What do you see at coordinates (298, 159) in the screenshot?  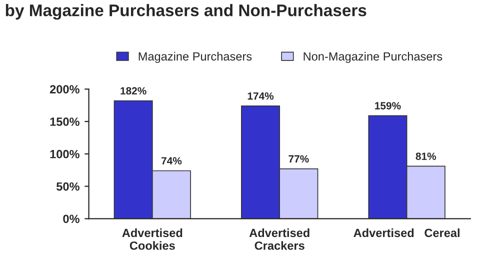 I see `data-label: 77%` at bounding box center [298, 159].